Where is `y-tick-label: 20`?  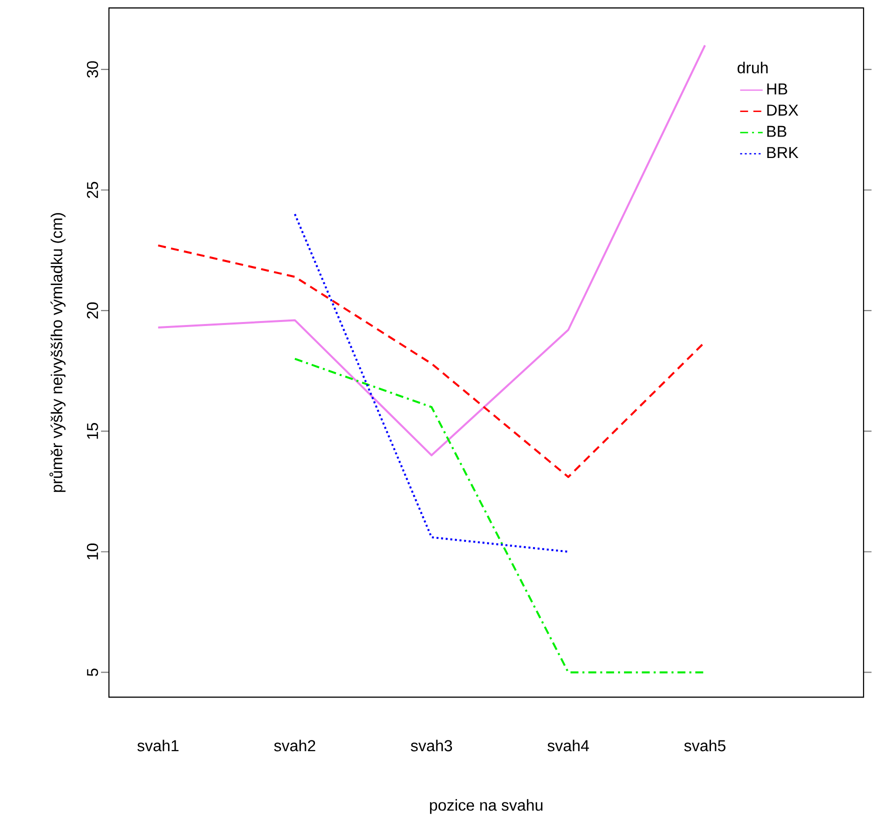 y-tick-label: 20 is located at coordinates (92, 310).